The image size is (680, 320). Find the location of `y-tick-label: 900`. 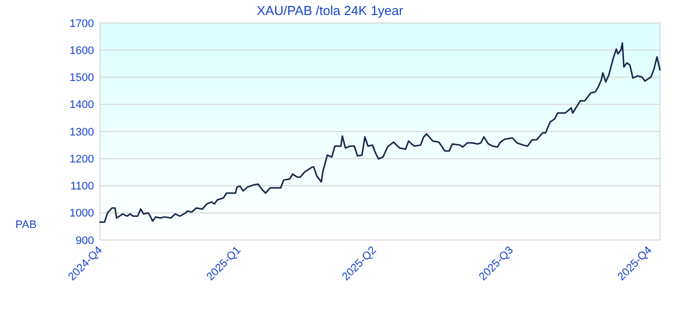

y-tick-label: 900 is located at coordinates (85, 240).